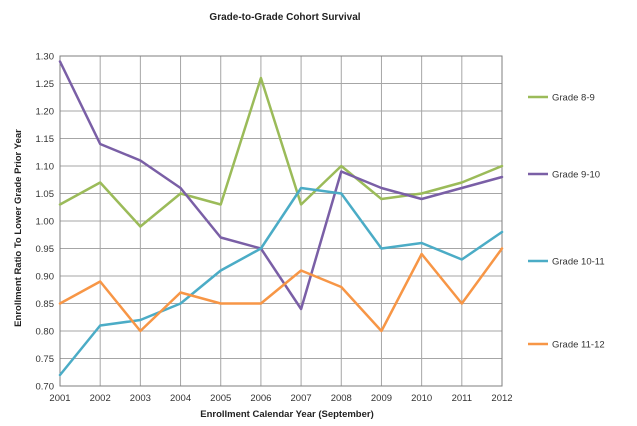 This screenshot has width=637, height=426. I want to click on y-tick-label: 1.05, so click(45, 194).